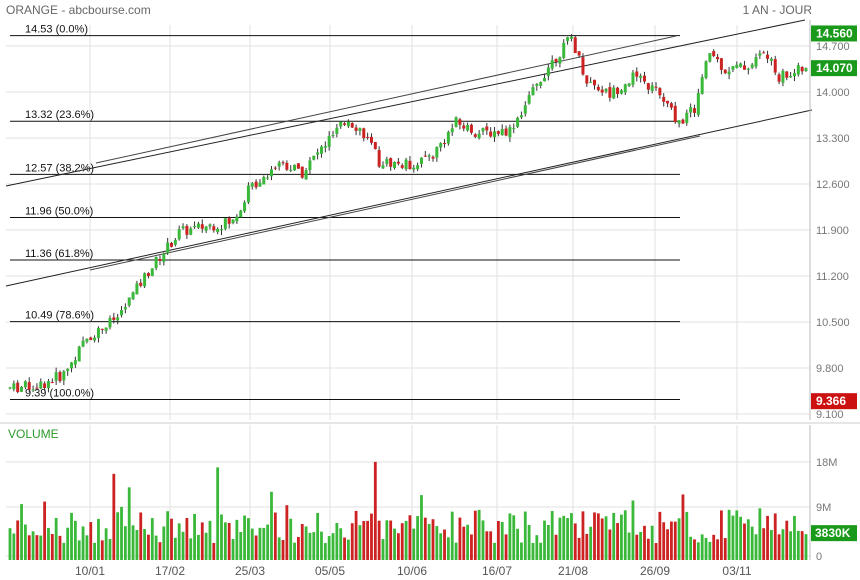 This screenshot has width=860, height=580. Describe the element at coordinates (250, 571) in the screenshot. I see `date-tick-label: 25/03` at that location.